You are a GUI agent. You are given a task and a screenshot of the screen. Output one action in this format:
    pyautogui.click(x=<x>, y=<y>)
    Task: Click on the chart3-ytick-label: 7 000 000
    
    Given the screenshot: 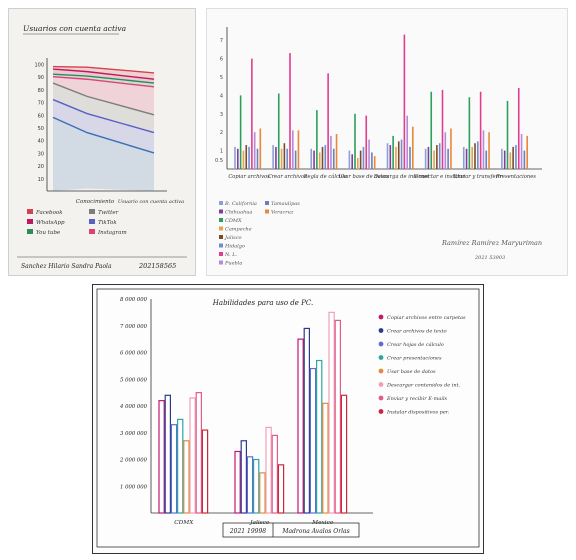 What is the action you would take?
    pyautogui.click(x=134, y=327)
    